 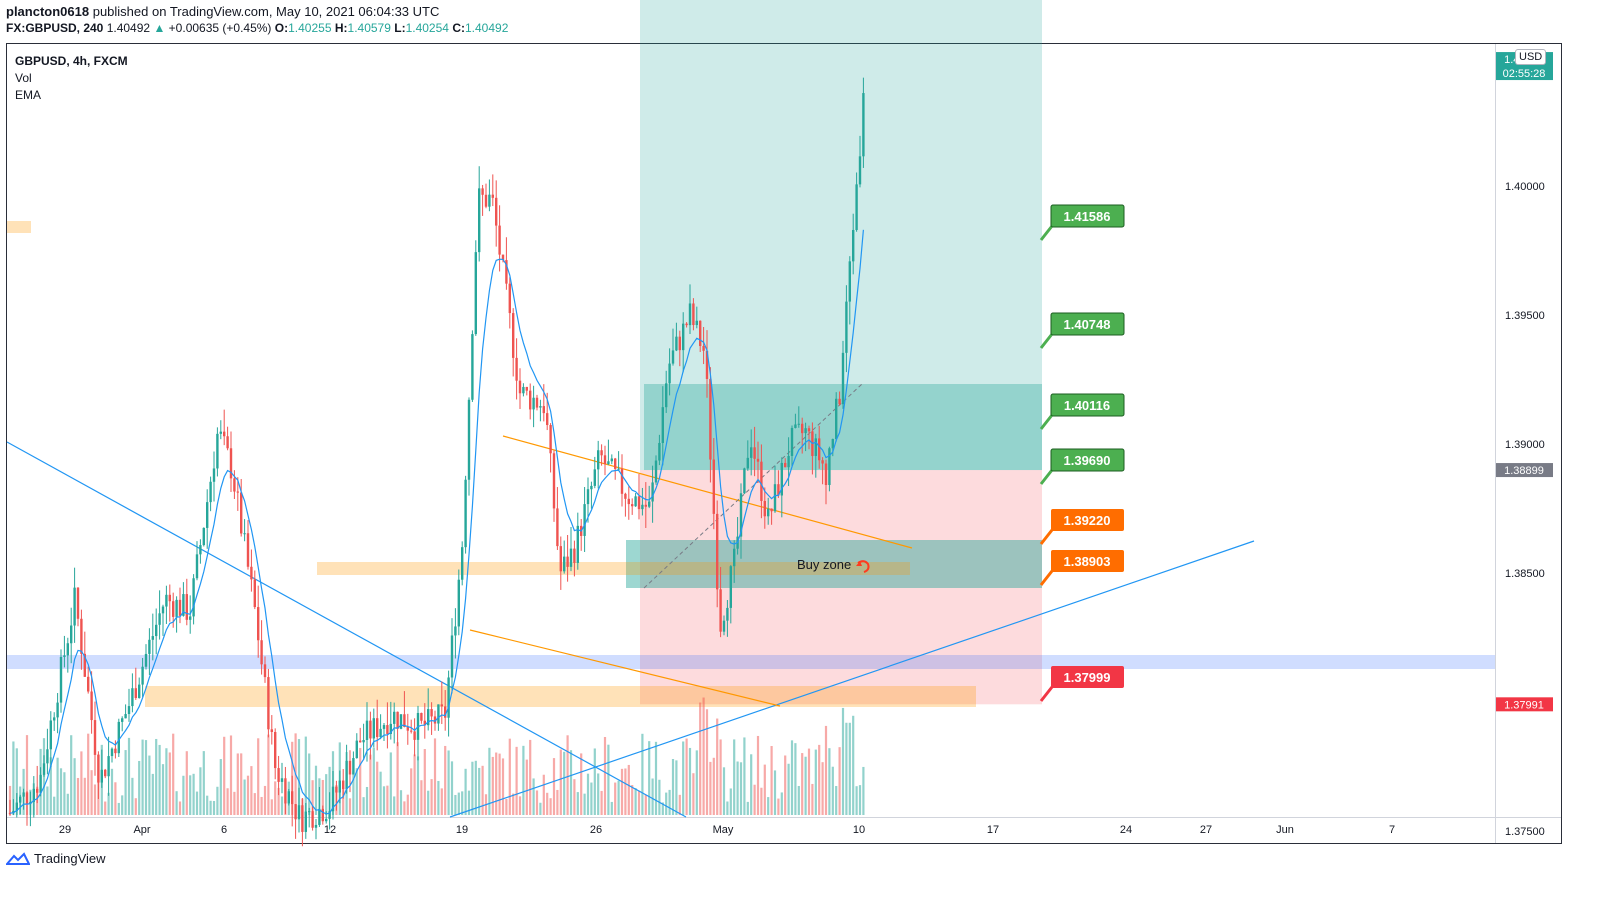 I want to click on chart-legend: GBPUSD, 4h, FXCM Vol EMA, so click(x=71, y=78).